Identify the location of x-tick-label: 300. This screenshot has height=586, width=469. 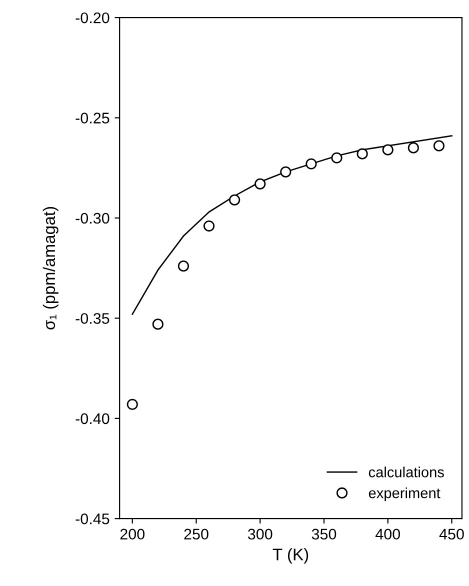
(260, 534).